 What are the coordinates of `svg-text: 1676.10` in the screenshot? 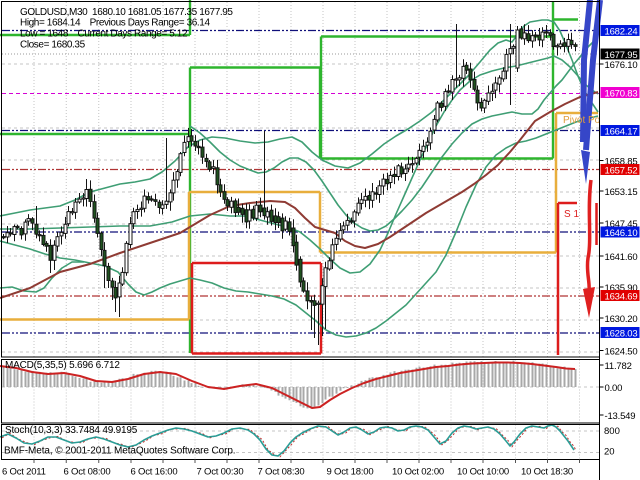 It's located at (621, 65).